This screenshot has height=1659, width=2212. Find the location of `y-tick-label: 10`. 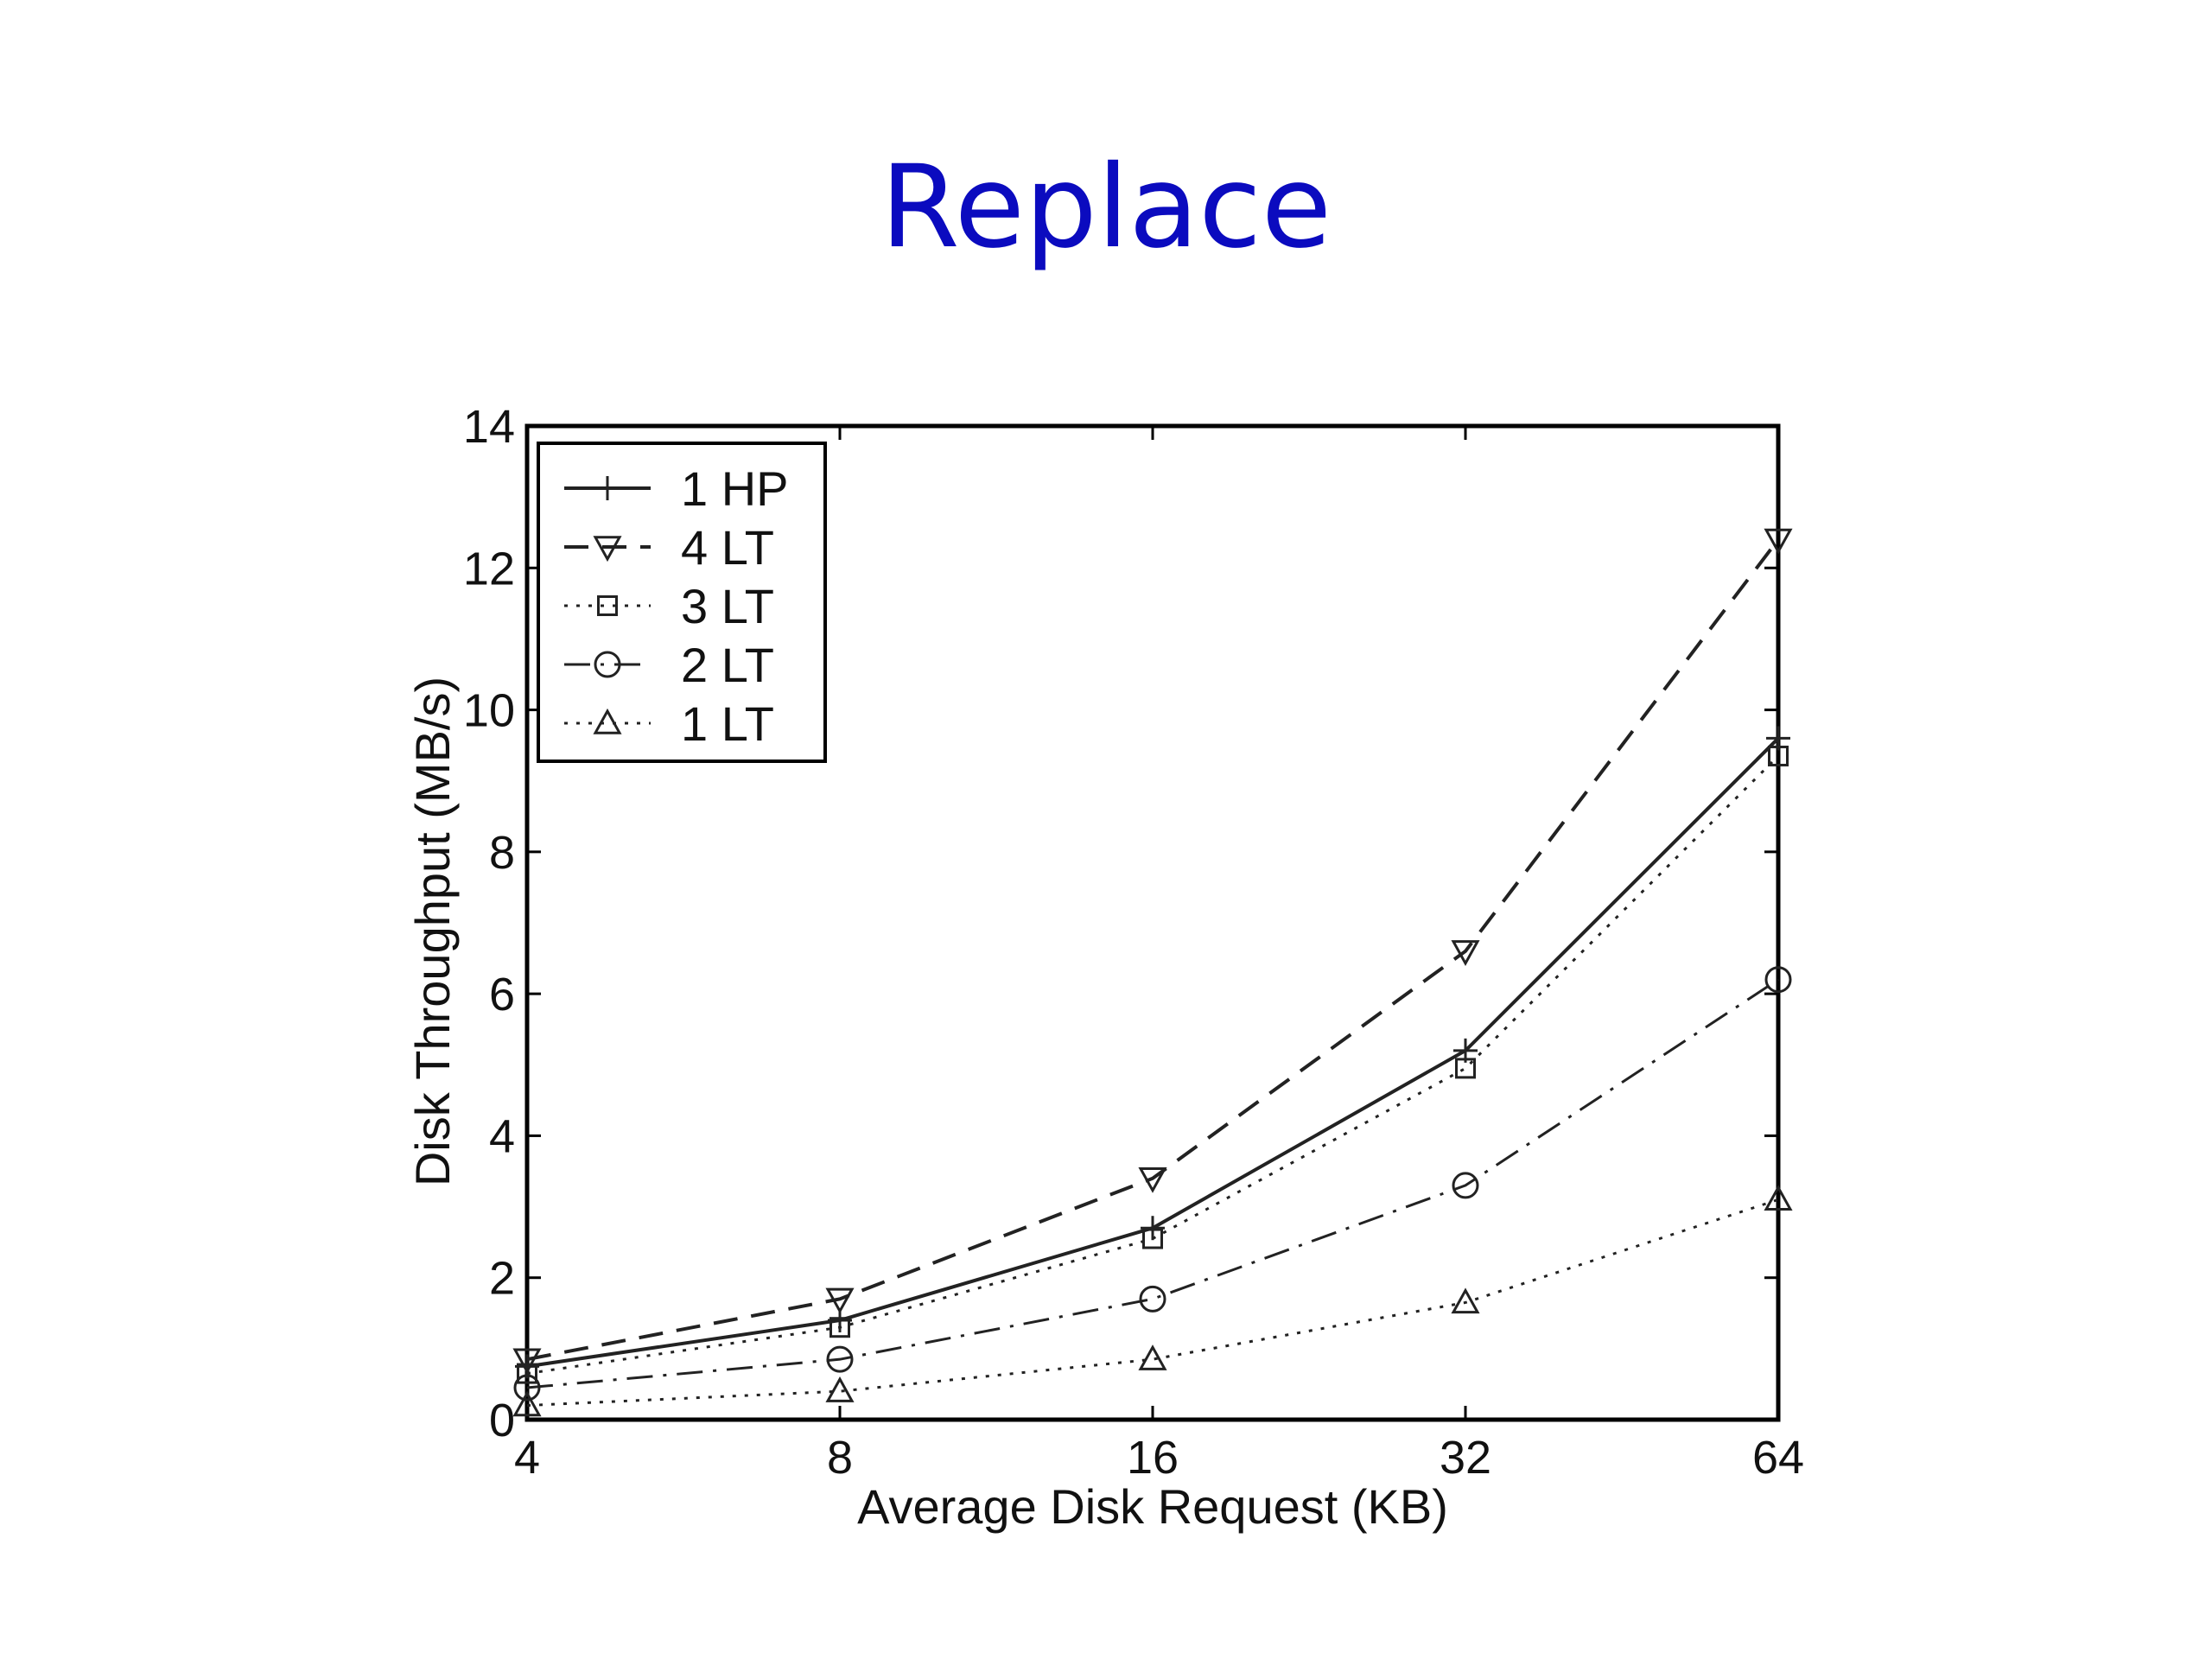

y-tick-label: 10 is located at coordinates (489, 711).